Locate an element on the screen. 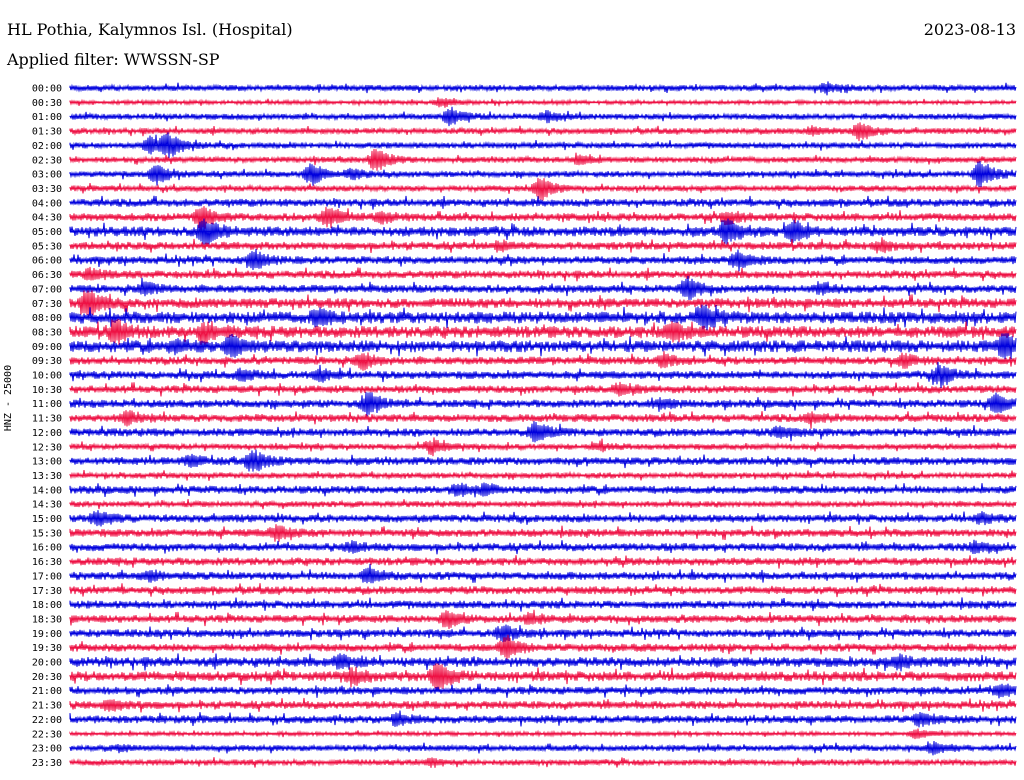 The width and height of the screenshot is (1024, 780). hour-tick-label: 21:30 is located at coordinates (47, 706).